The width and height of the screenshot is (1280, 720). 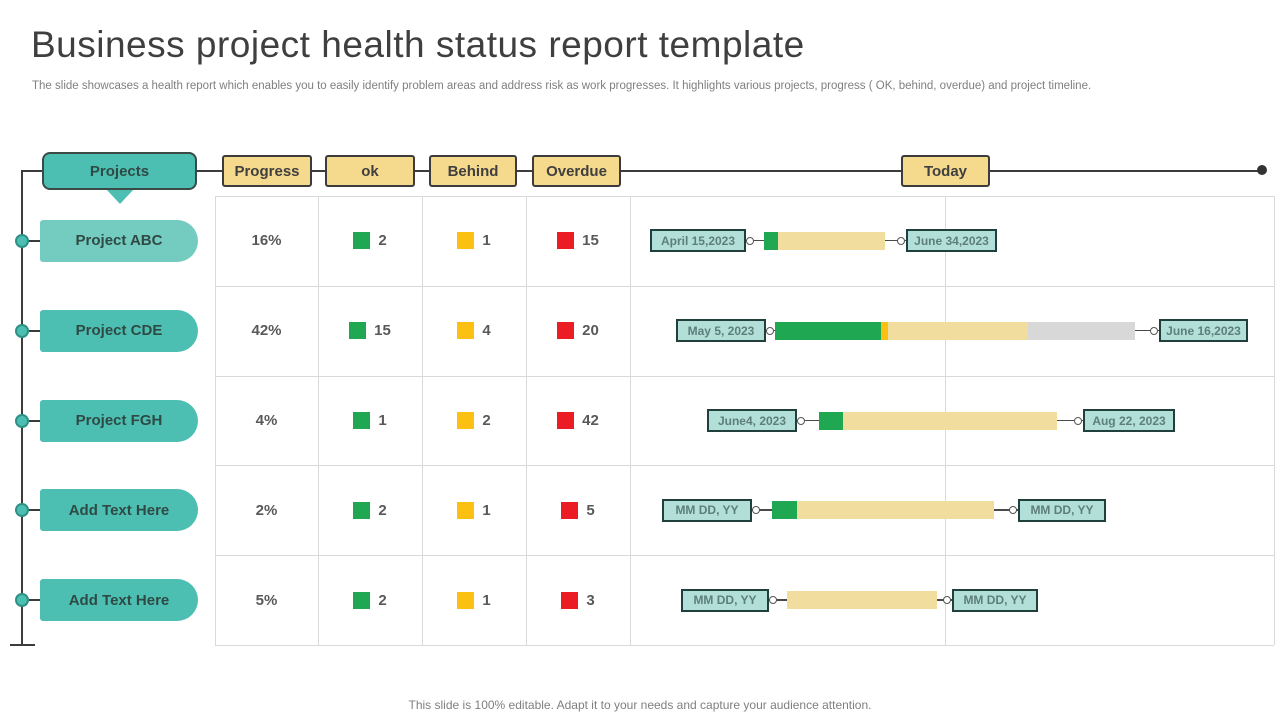 What do you see at coordinates (370, 331) in the screenshot?
I see `ok-count-cell: 15` at bounding box center [370, 331].